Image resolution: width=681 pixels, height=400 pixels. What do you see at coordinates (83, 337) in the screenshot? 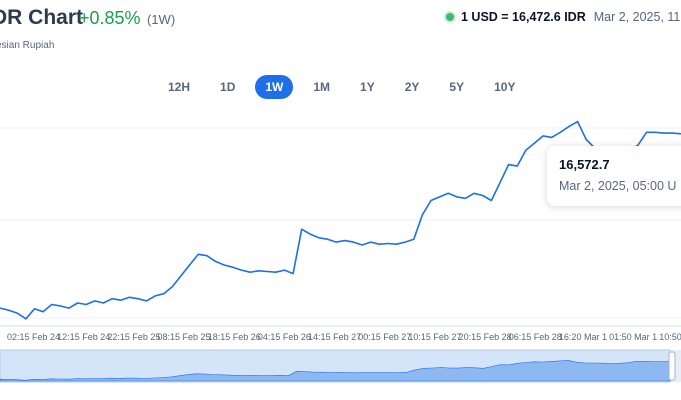
I see `x-tick-label: 12:15 Feb 24` at bounding box center [83, 337].